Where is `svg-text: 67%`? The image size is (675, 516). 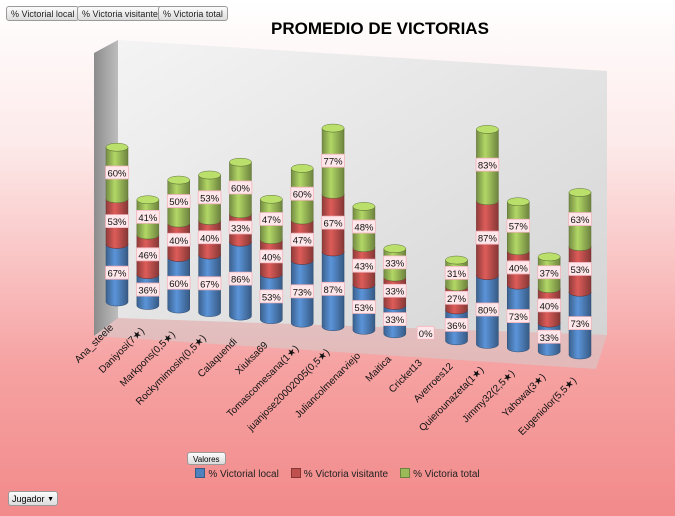
svg-text: 67% is located at coordinates (210, 284).